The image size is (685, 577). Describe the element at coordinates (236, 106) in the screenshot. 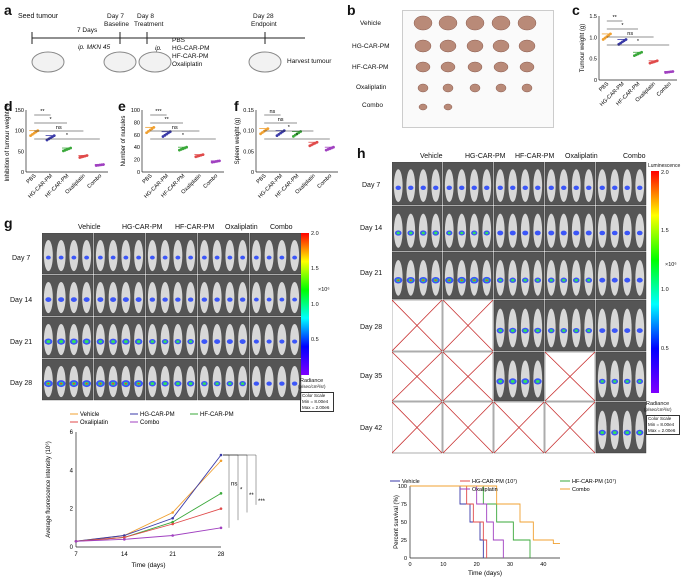

I see `panel-label-f: f` at that location.